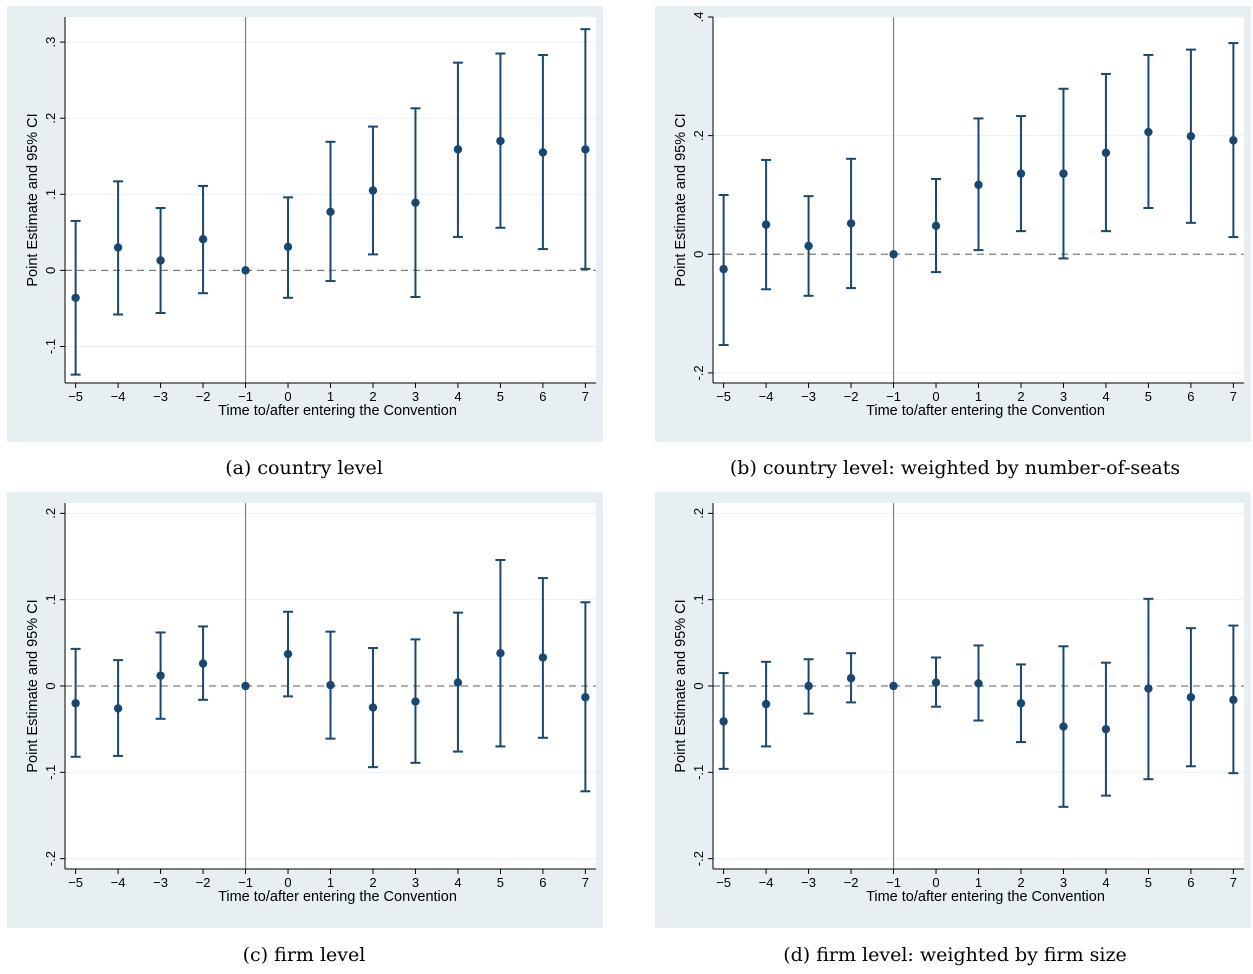  What do you see at coordinates (698, 17) in the screenshot?
I see `y-tick-label: .4` at bounding box center [698, 17].